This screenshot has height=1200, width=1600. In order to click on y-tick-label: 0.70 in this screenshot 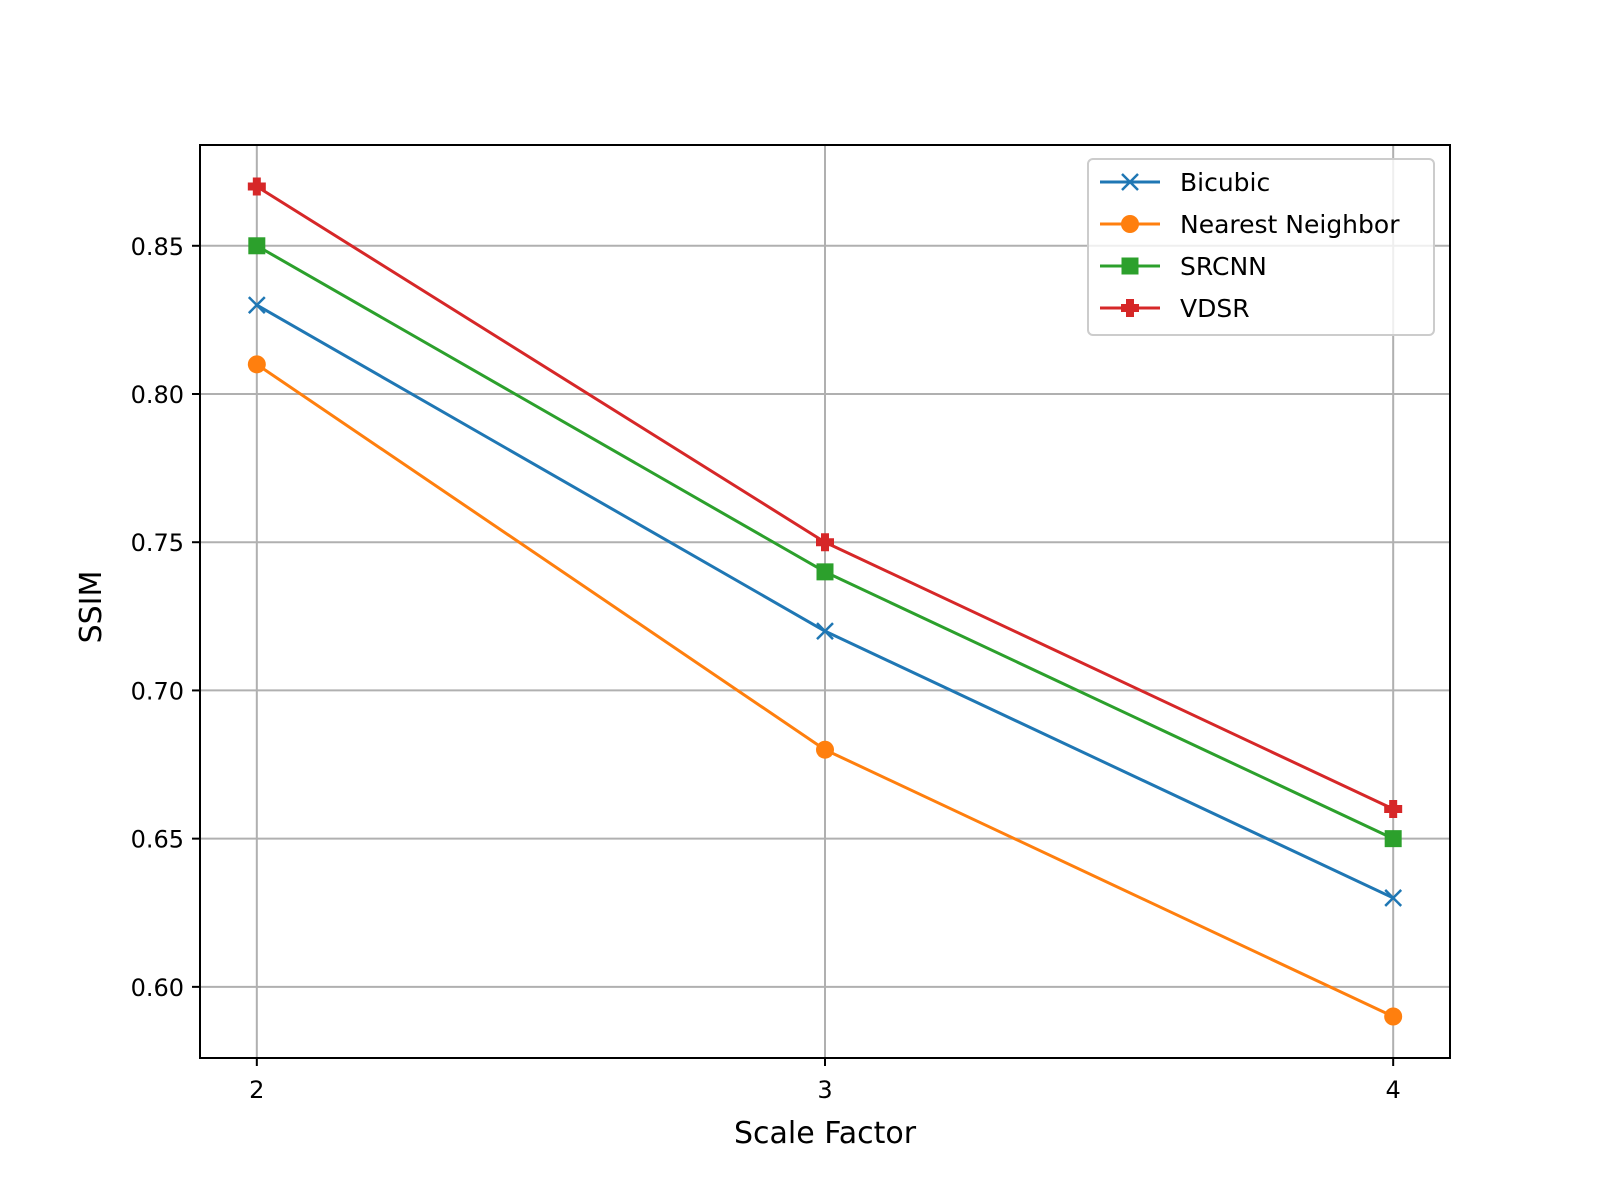, I will do `click(157, 691)`.